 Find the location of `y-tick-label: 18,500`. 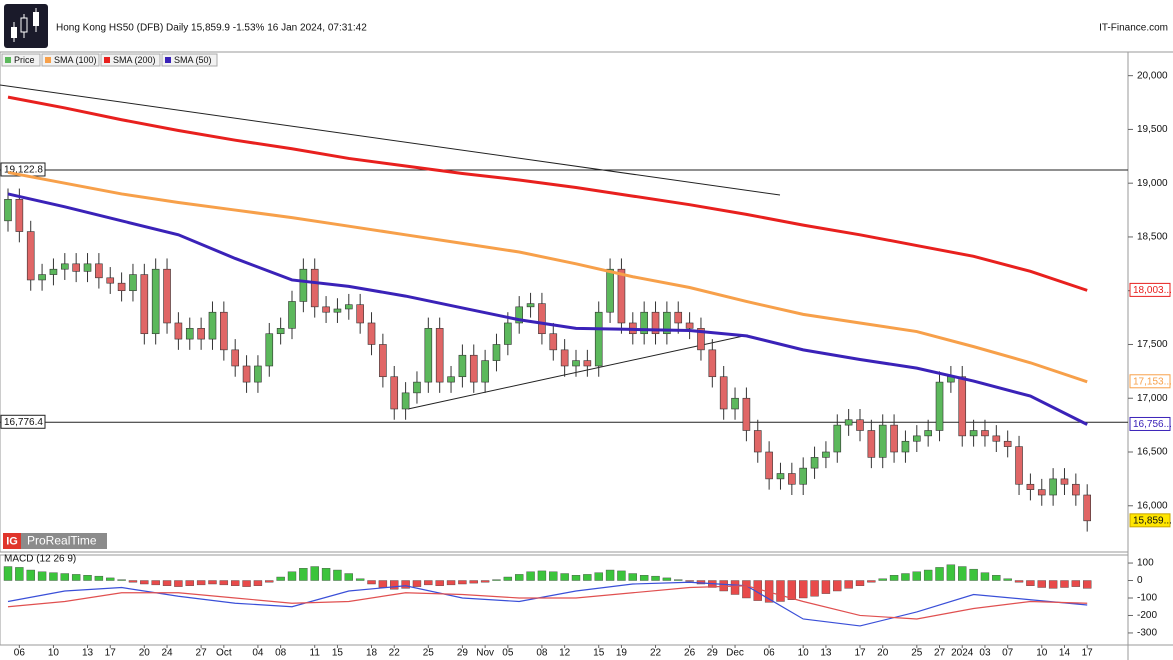

y-tick-label: 18,500 is located at coordinates (1152, 237).